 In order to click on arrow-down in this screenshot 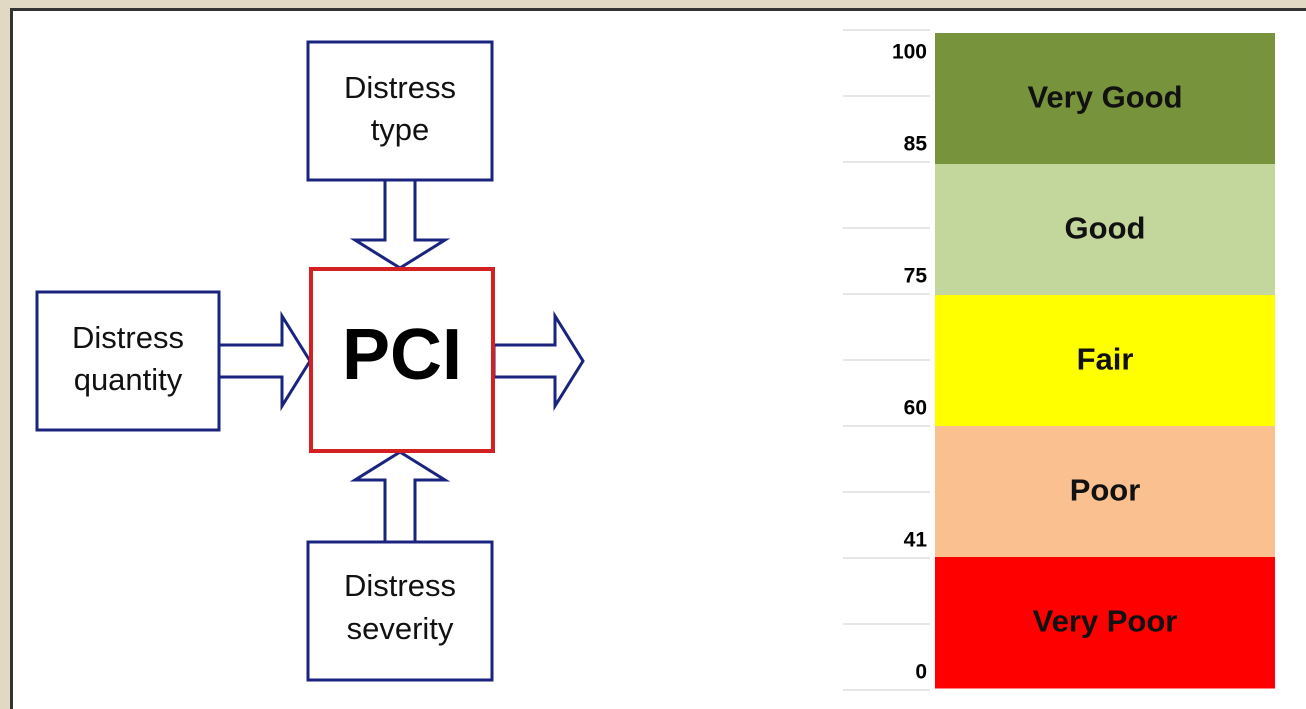, I will do `click(400, 224)`.